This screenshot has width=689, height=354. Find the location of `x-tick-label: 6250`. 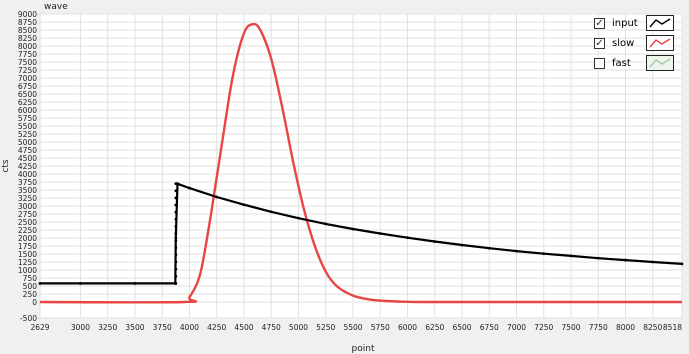

x-tick-label: 6250 is located at coordinates (434, 327).